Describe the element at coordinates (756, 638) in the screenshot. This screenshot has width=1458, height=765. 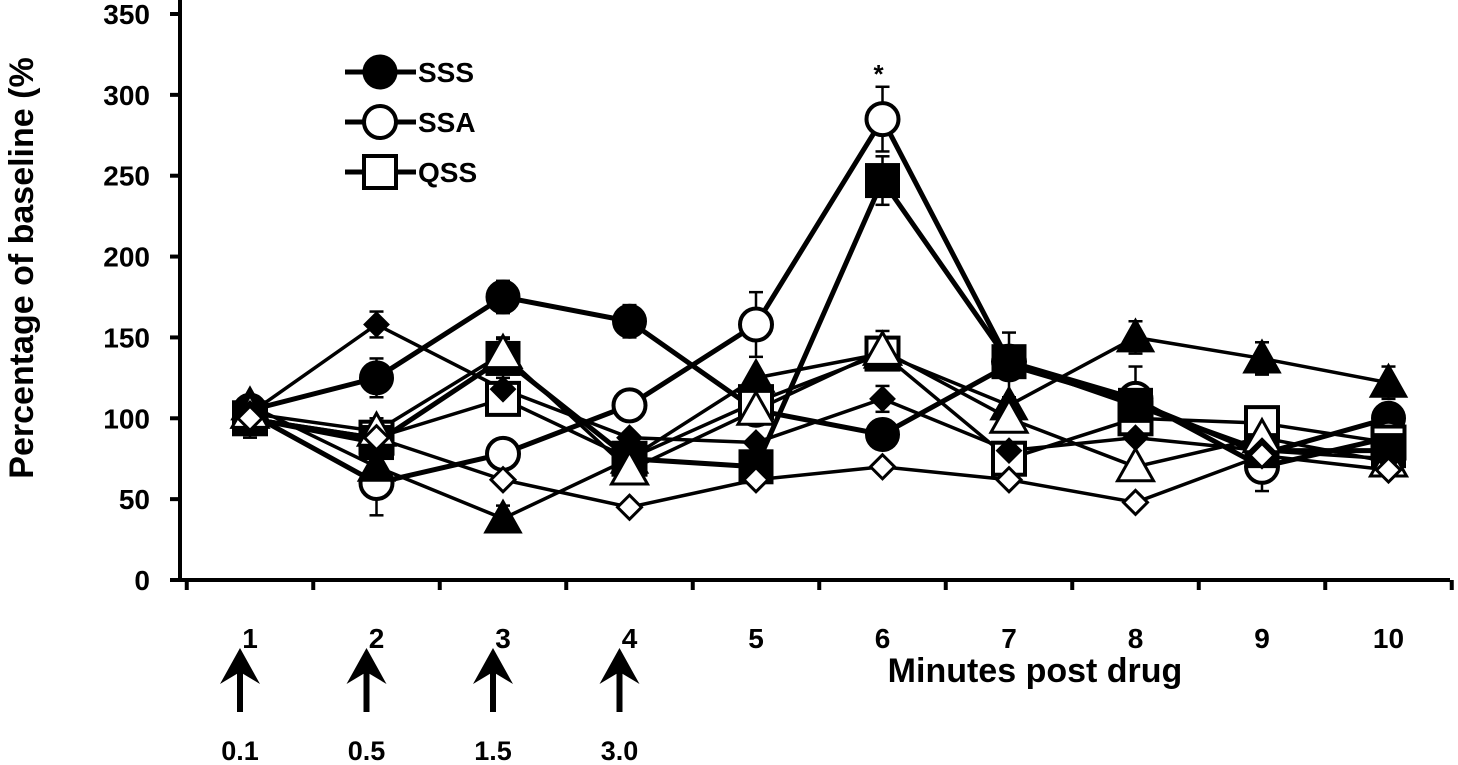
I see `x-tick-label: 5` at that location.